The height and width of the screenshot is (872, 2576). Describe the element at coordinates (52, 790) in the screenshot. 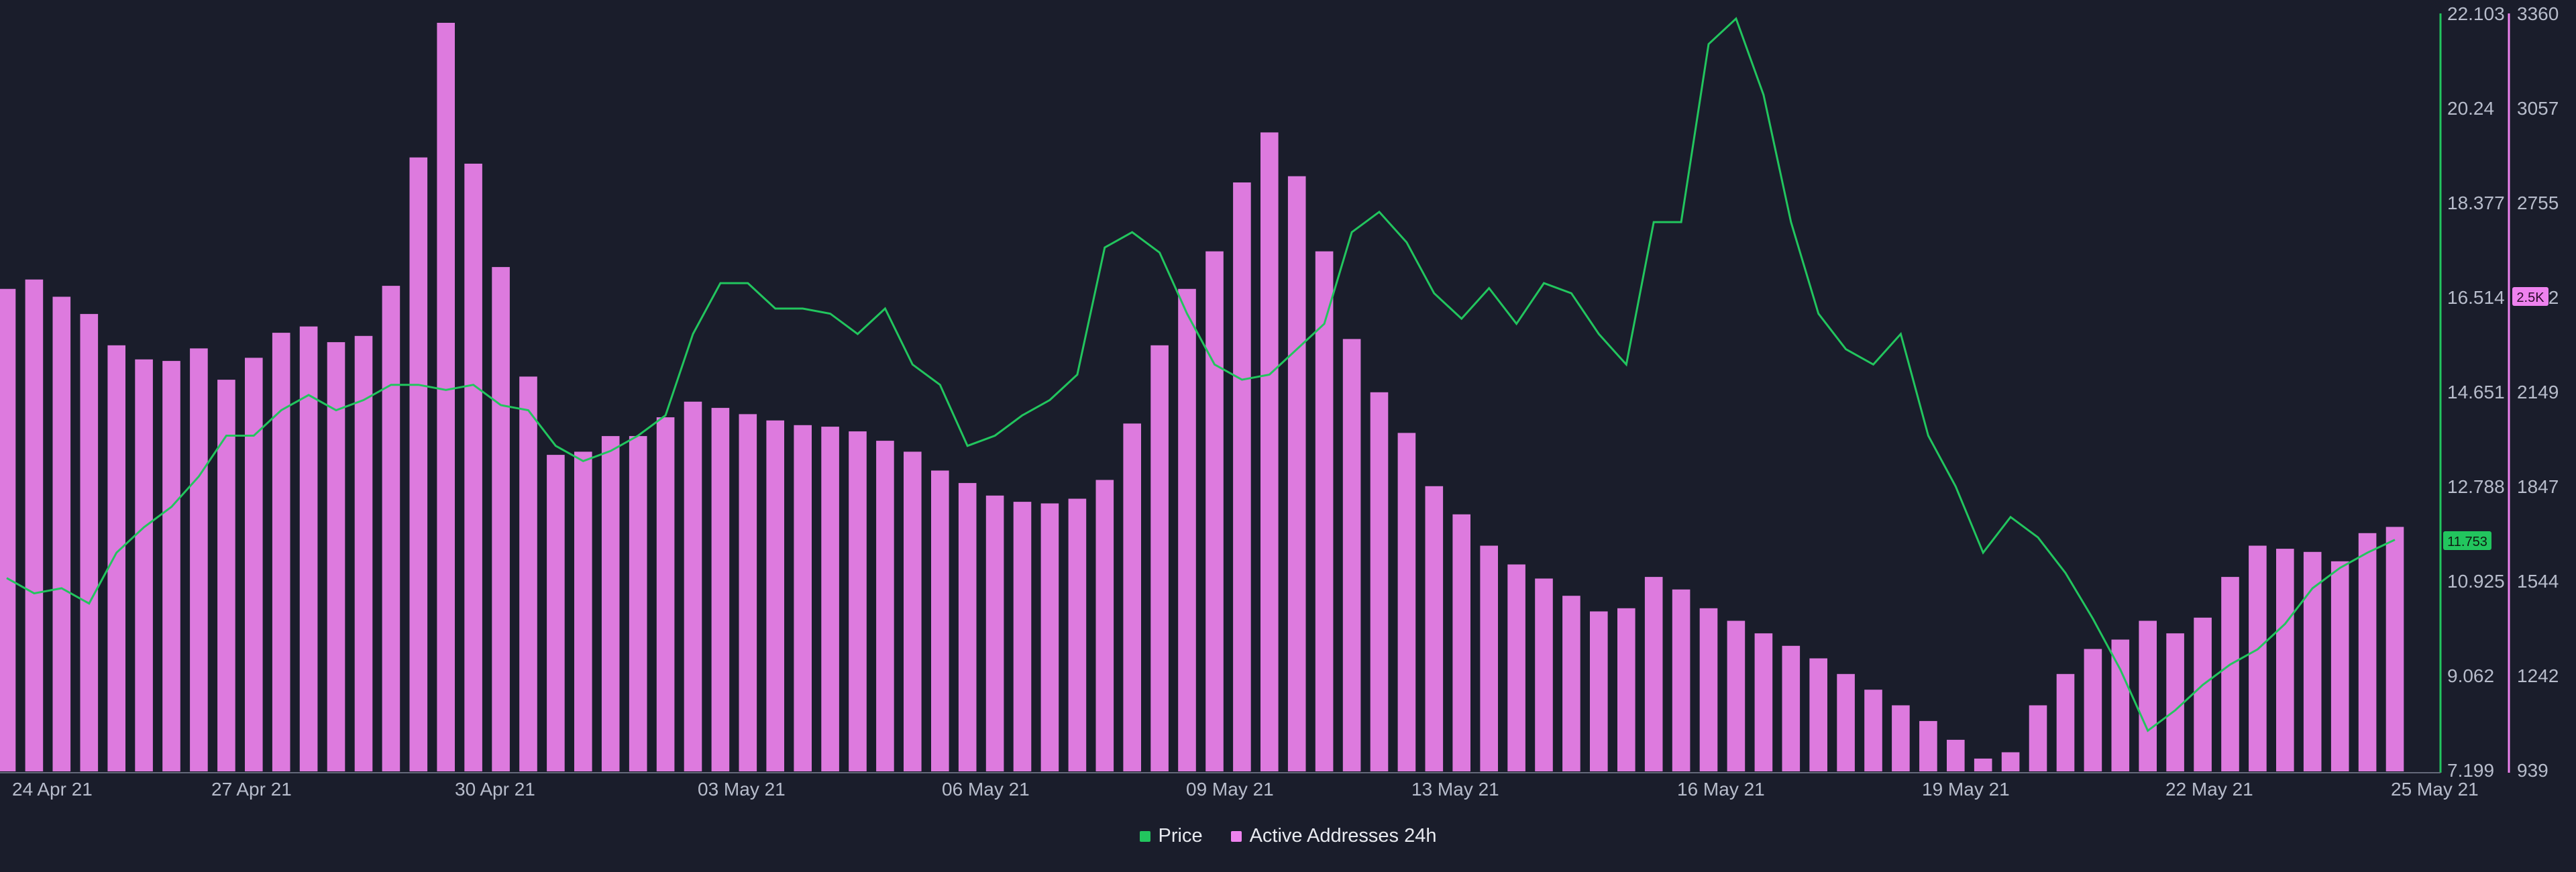

I see `x-tick-label: 24 Apr 21` at that location.